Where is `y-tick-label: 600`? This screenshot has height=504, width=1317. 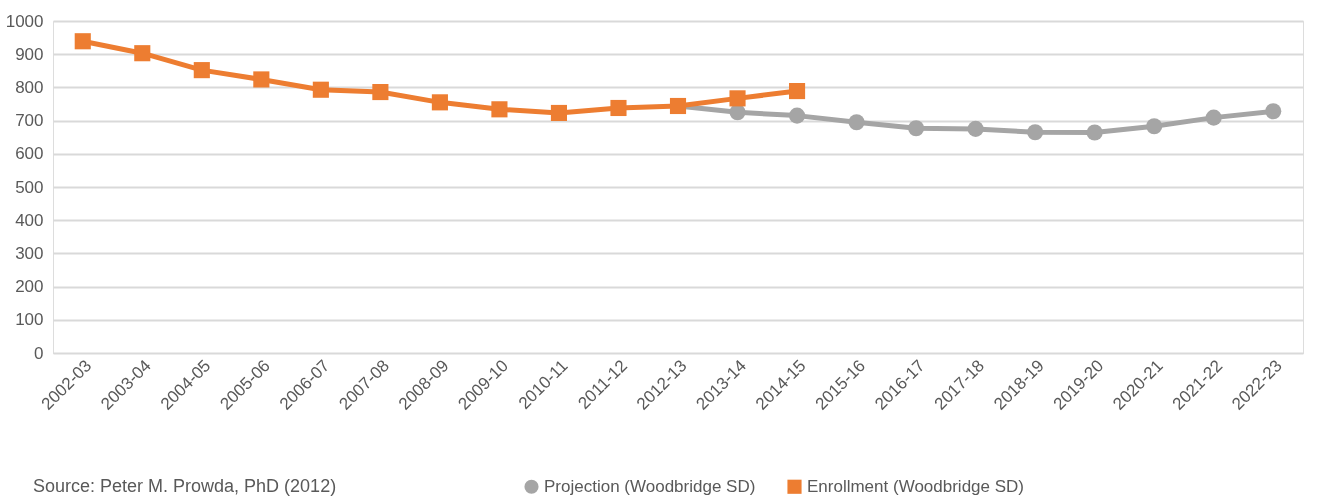 y-tick-label: 600 is located at coordinates (29, 154).